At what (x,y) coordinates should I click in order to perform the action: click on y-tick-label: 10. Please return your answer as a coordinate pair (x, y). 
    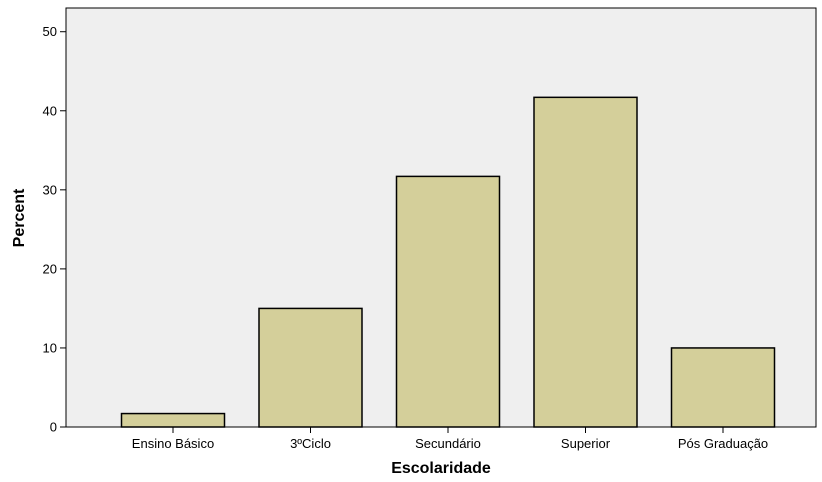
    Looking at the image, I should click on (50, 347).